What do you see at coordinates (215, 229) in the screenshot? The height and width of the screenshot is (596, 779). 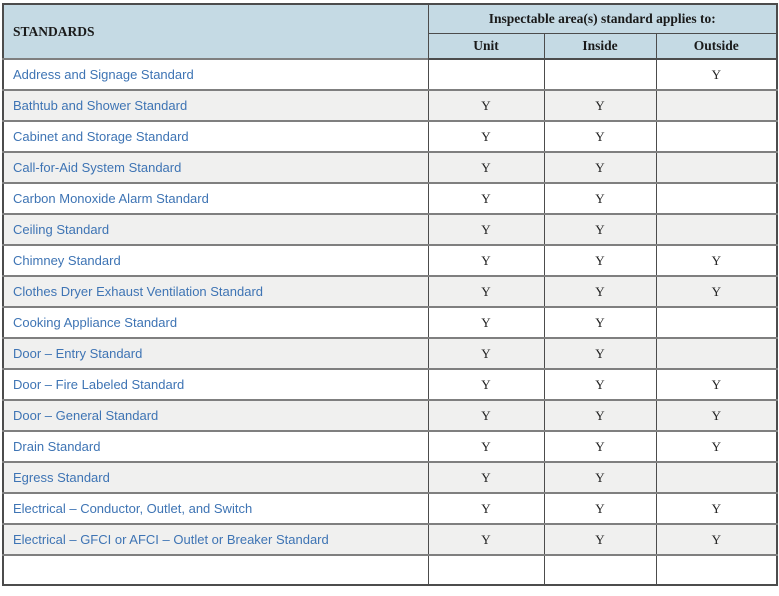 I see `standard-name-cell: Ceiling Standard` at bounding box center [215, 229].